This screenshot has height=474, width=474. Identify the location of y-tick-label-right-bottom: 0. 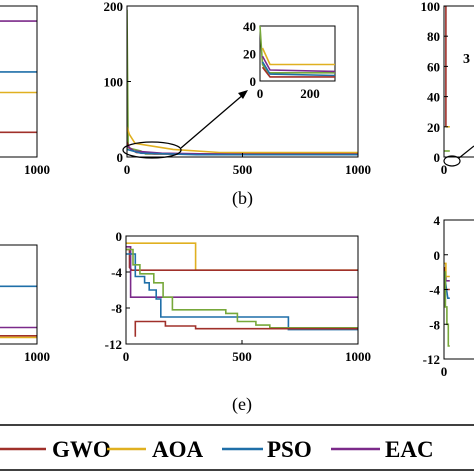
(437, 255).